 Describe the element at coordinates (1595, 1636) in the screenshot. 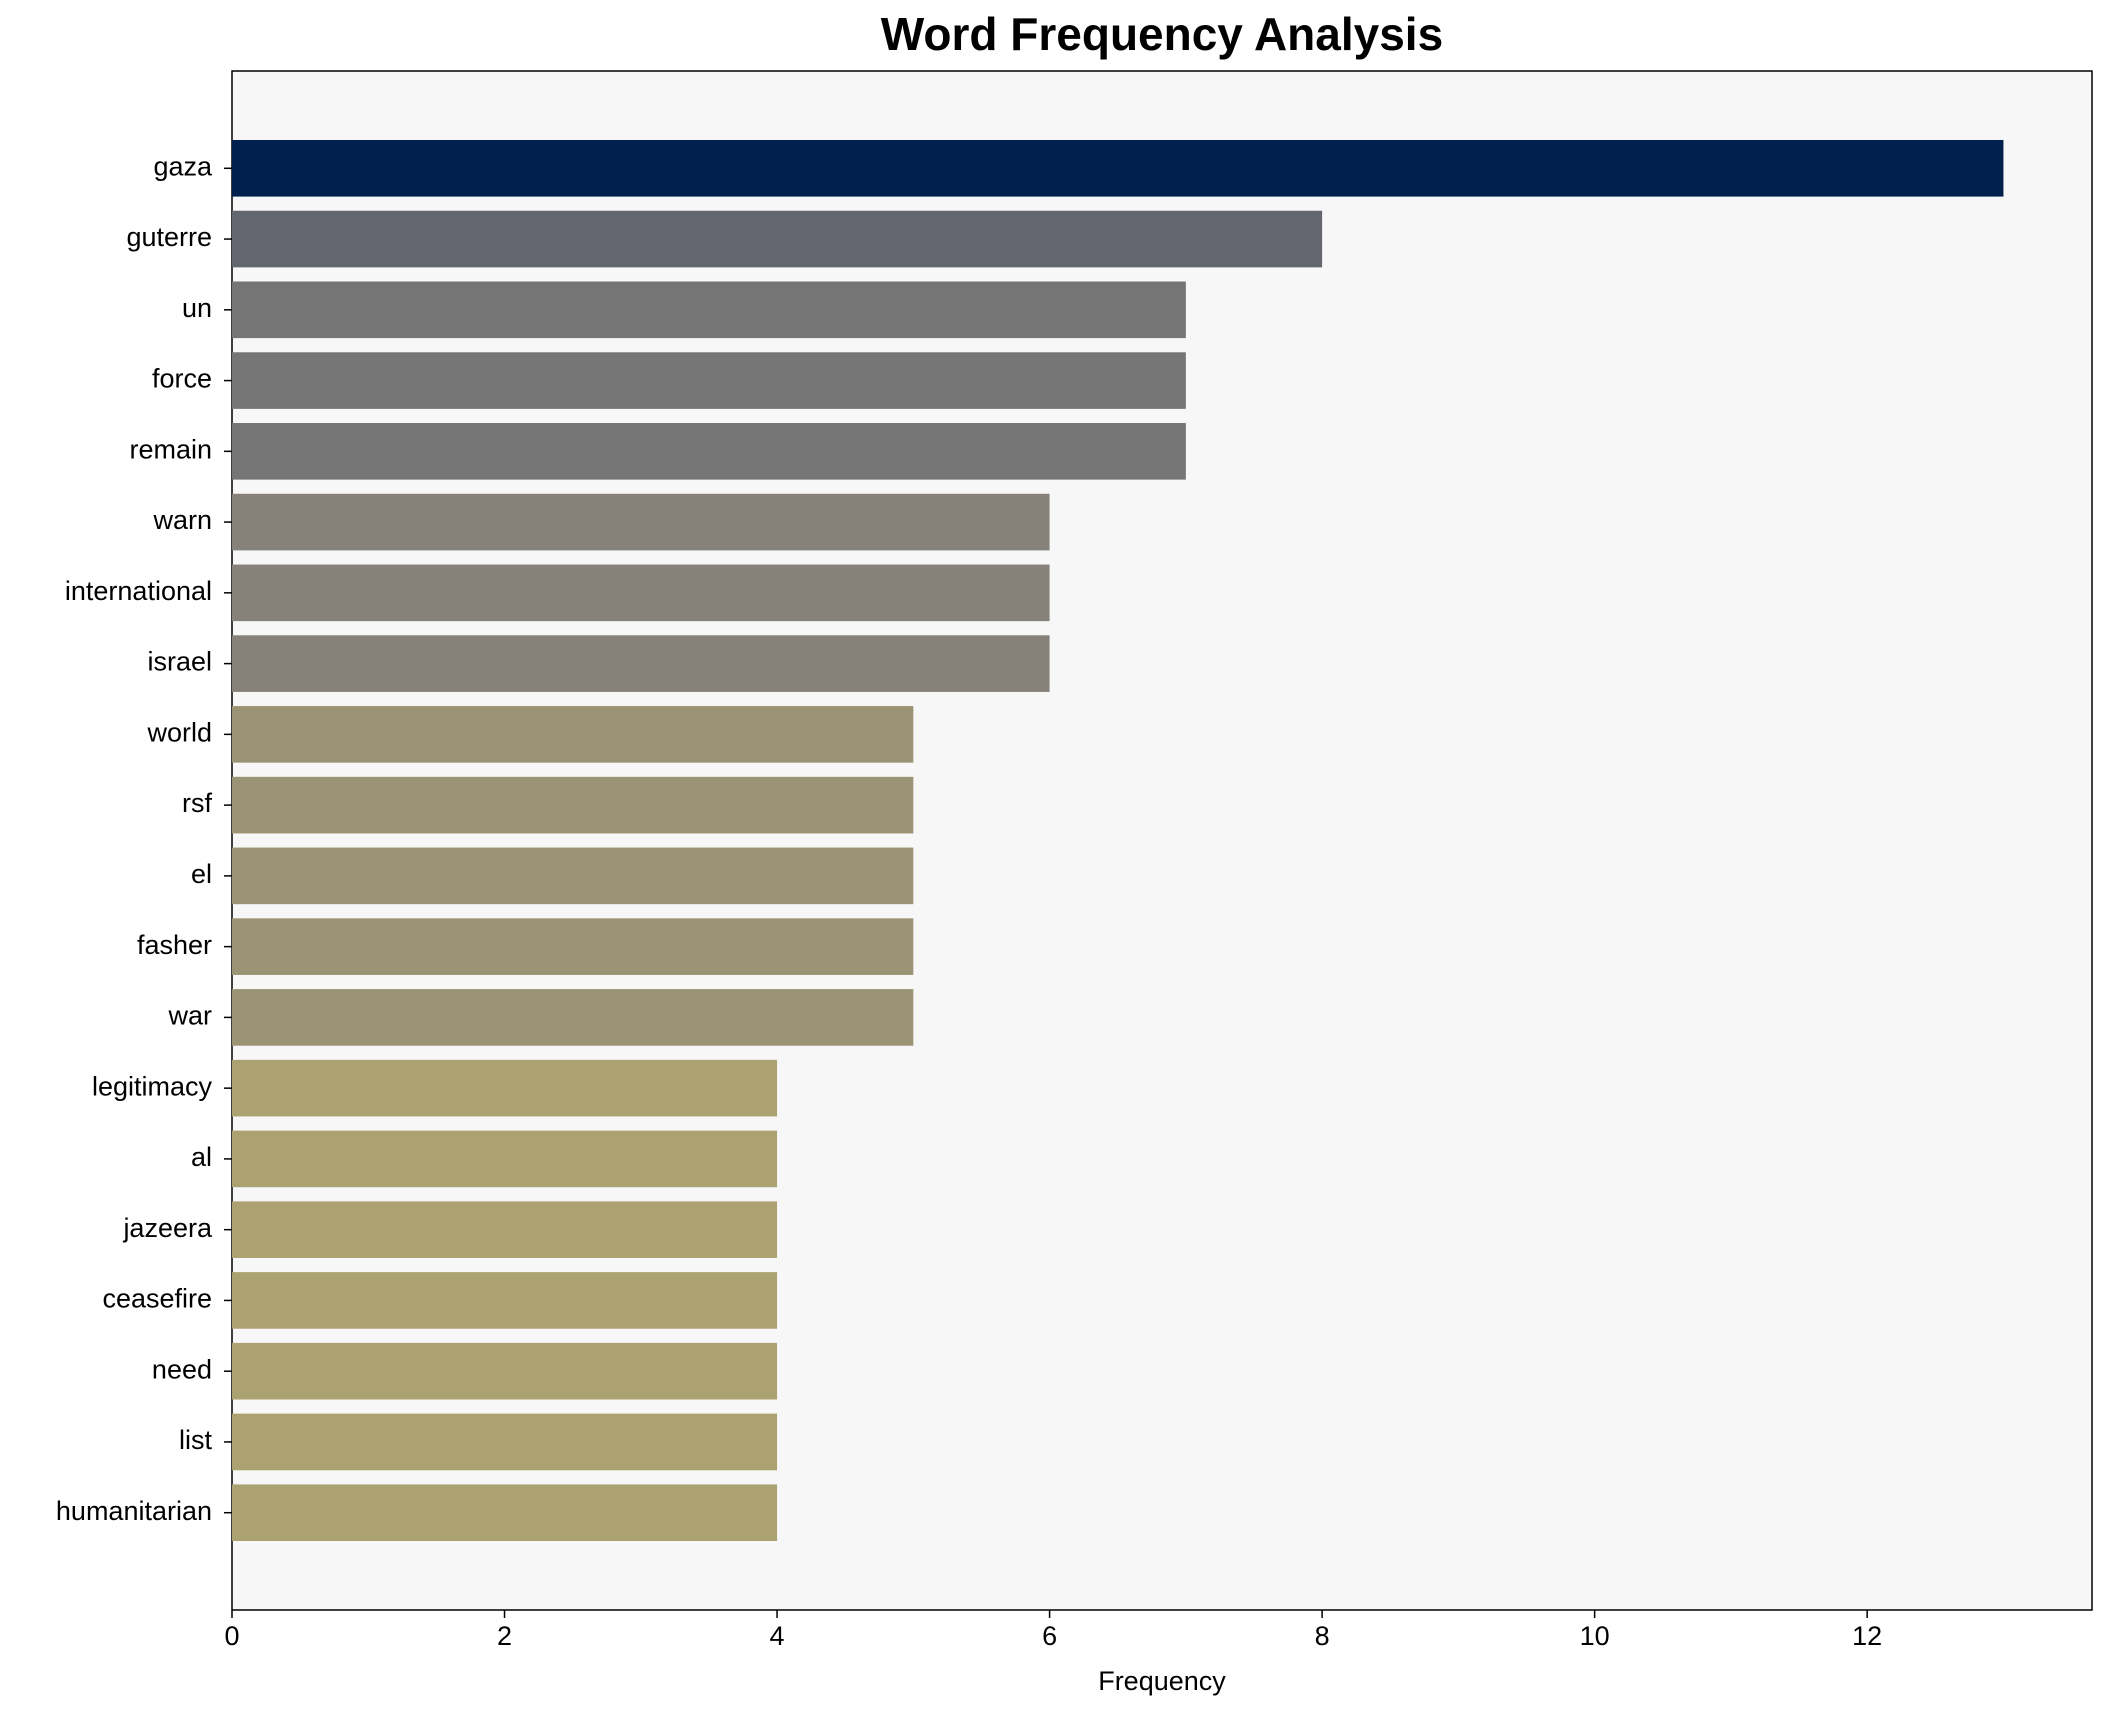

I see `x-tick-label: 10` at that location.